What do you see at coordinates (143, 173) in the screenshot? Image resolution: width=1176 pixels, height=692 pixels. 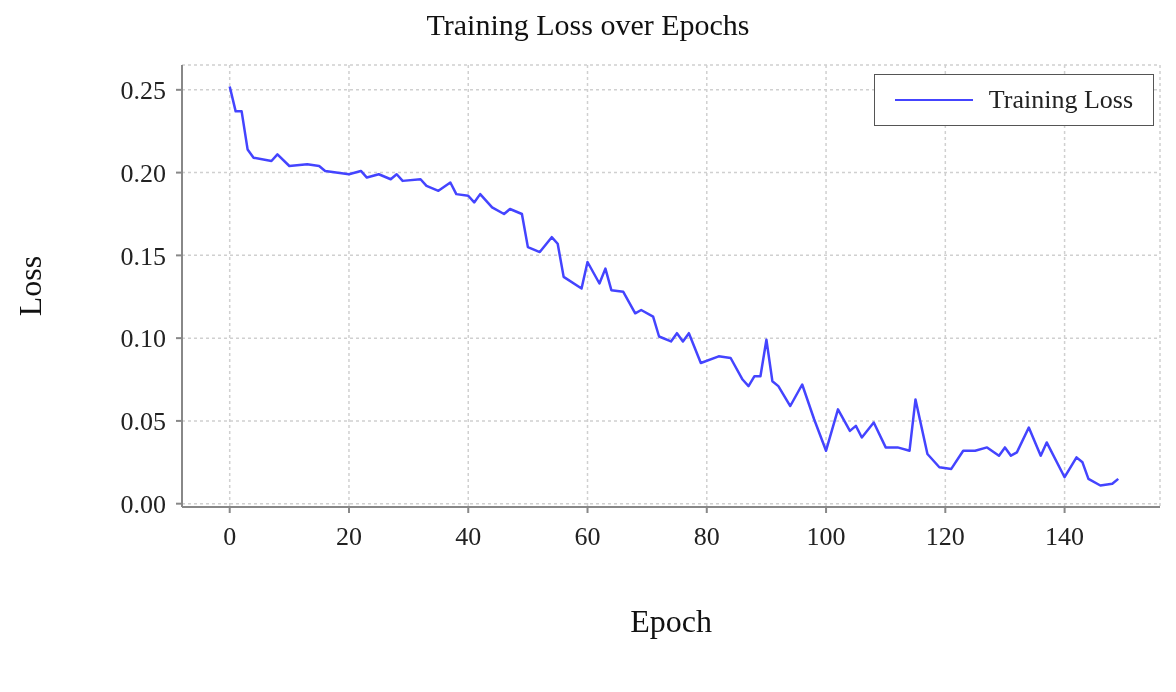 I see `y-tick-label: 0.20` at bounding box center [143, 173].